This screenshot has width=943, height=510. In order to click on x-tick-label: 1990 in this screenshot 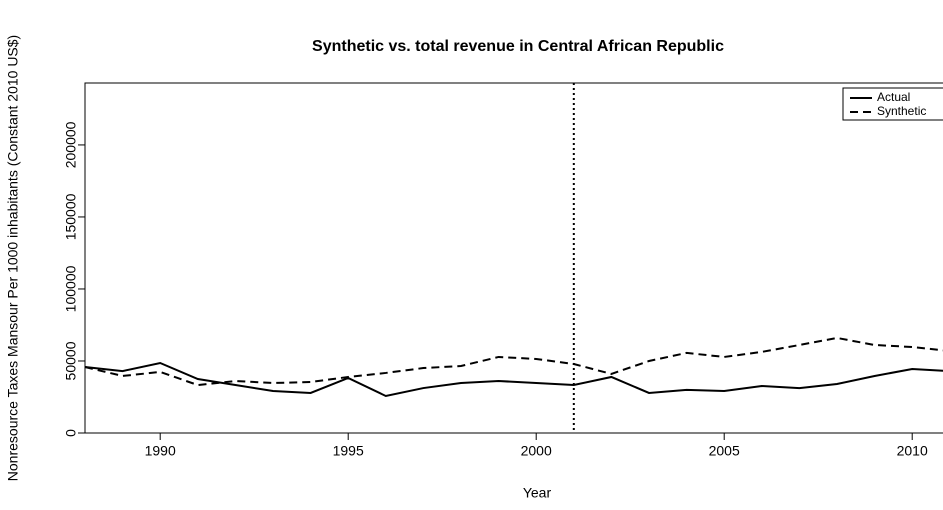, I will do `click(160, 451)`.